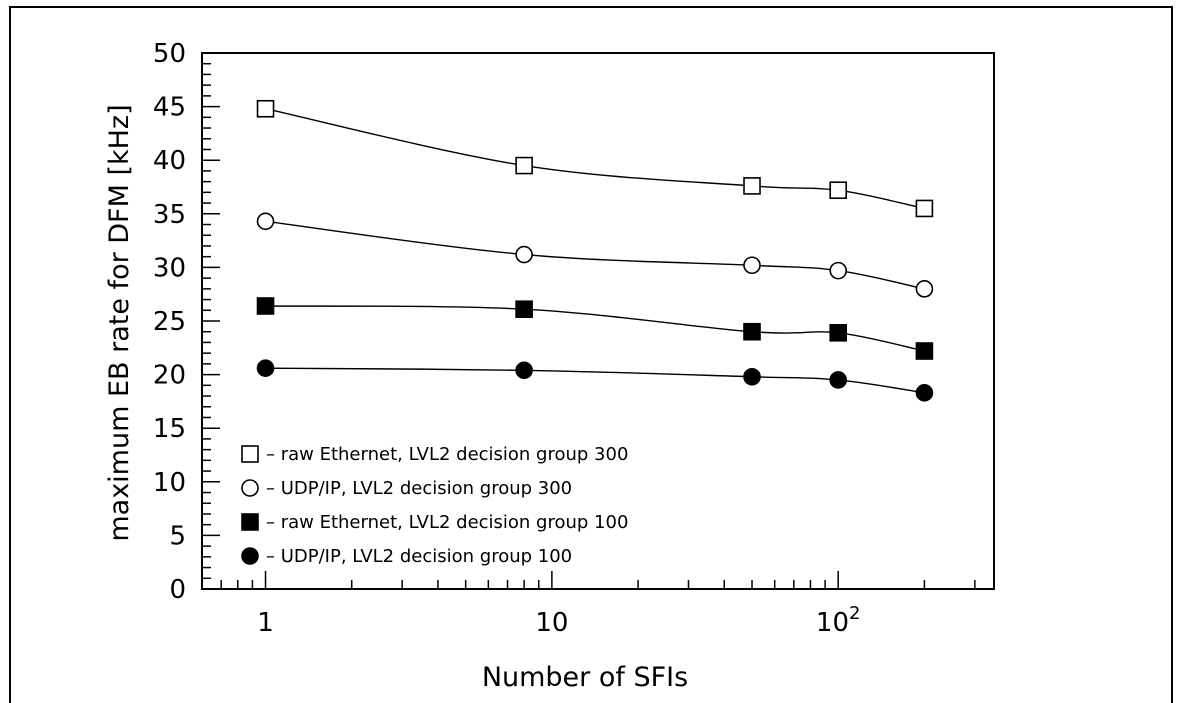  I want to click on legend-entry: – raw Ethernet, LVL2 decision group 100, so click(447, 522).